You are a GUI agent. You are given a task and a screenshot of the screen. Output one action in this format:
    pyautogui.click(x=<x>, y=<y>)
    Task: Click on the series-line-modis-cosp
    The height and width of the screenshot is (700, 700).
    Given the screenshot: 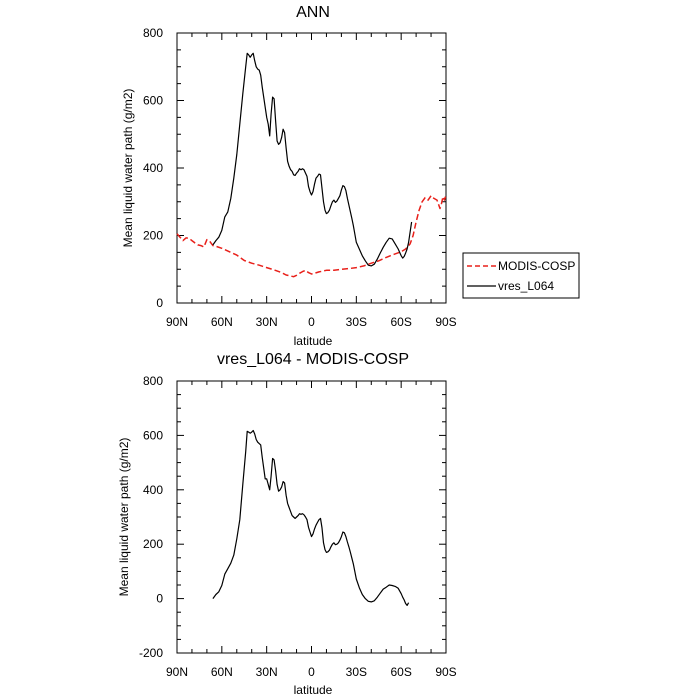 What is the action you would take?
    pyautogui.click(x=311, y=236)
    